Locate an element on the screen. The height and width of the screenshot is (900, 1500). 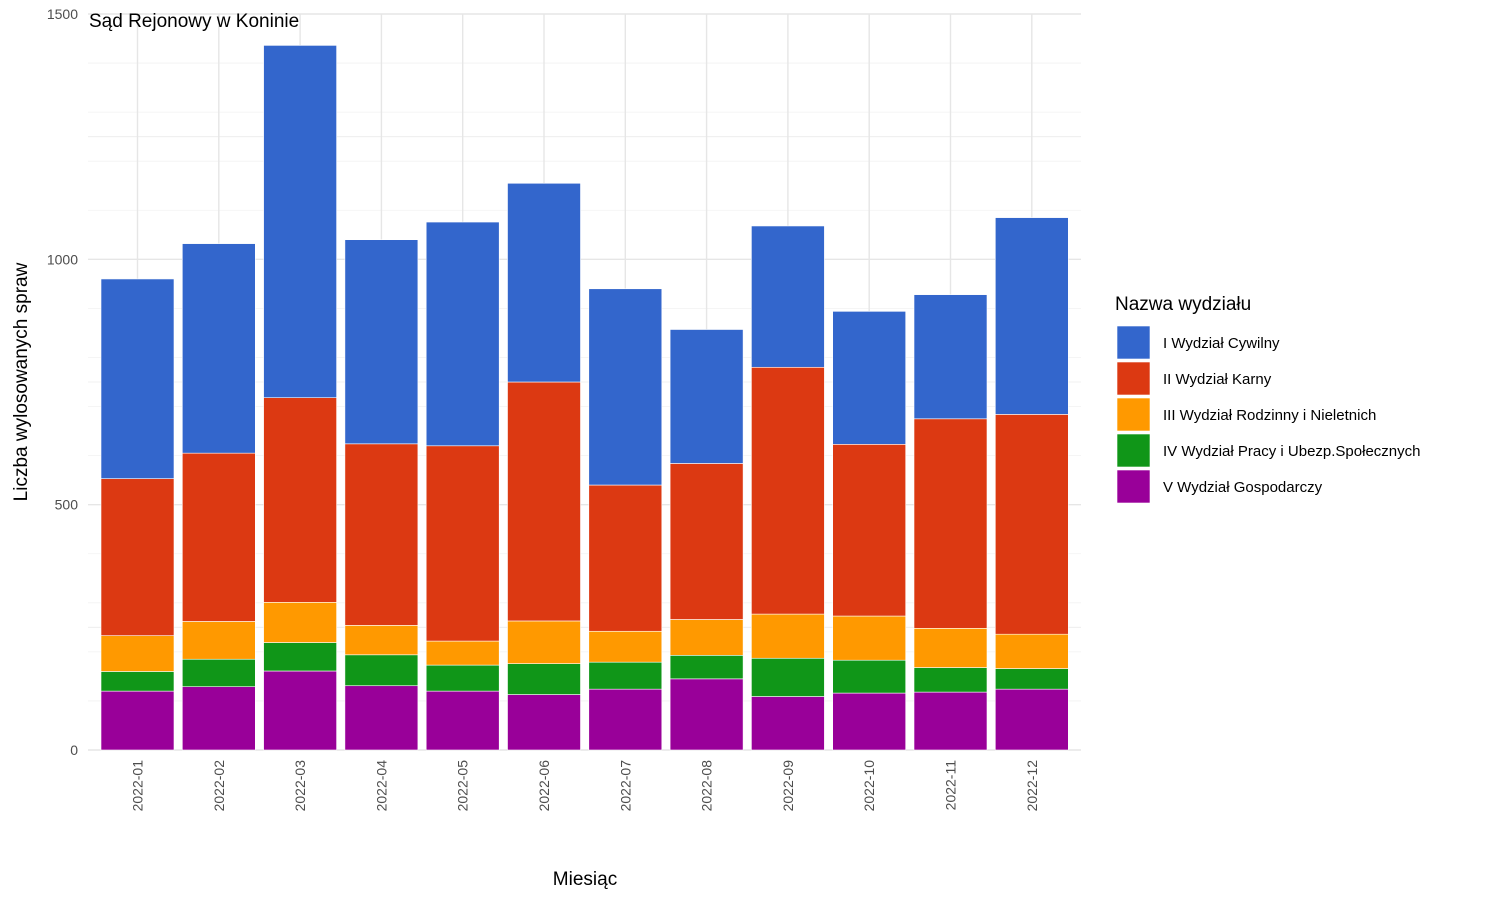
y-tick-labels: 0 500 1000 1500 is located at coordinates (62, 382).